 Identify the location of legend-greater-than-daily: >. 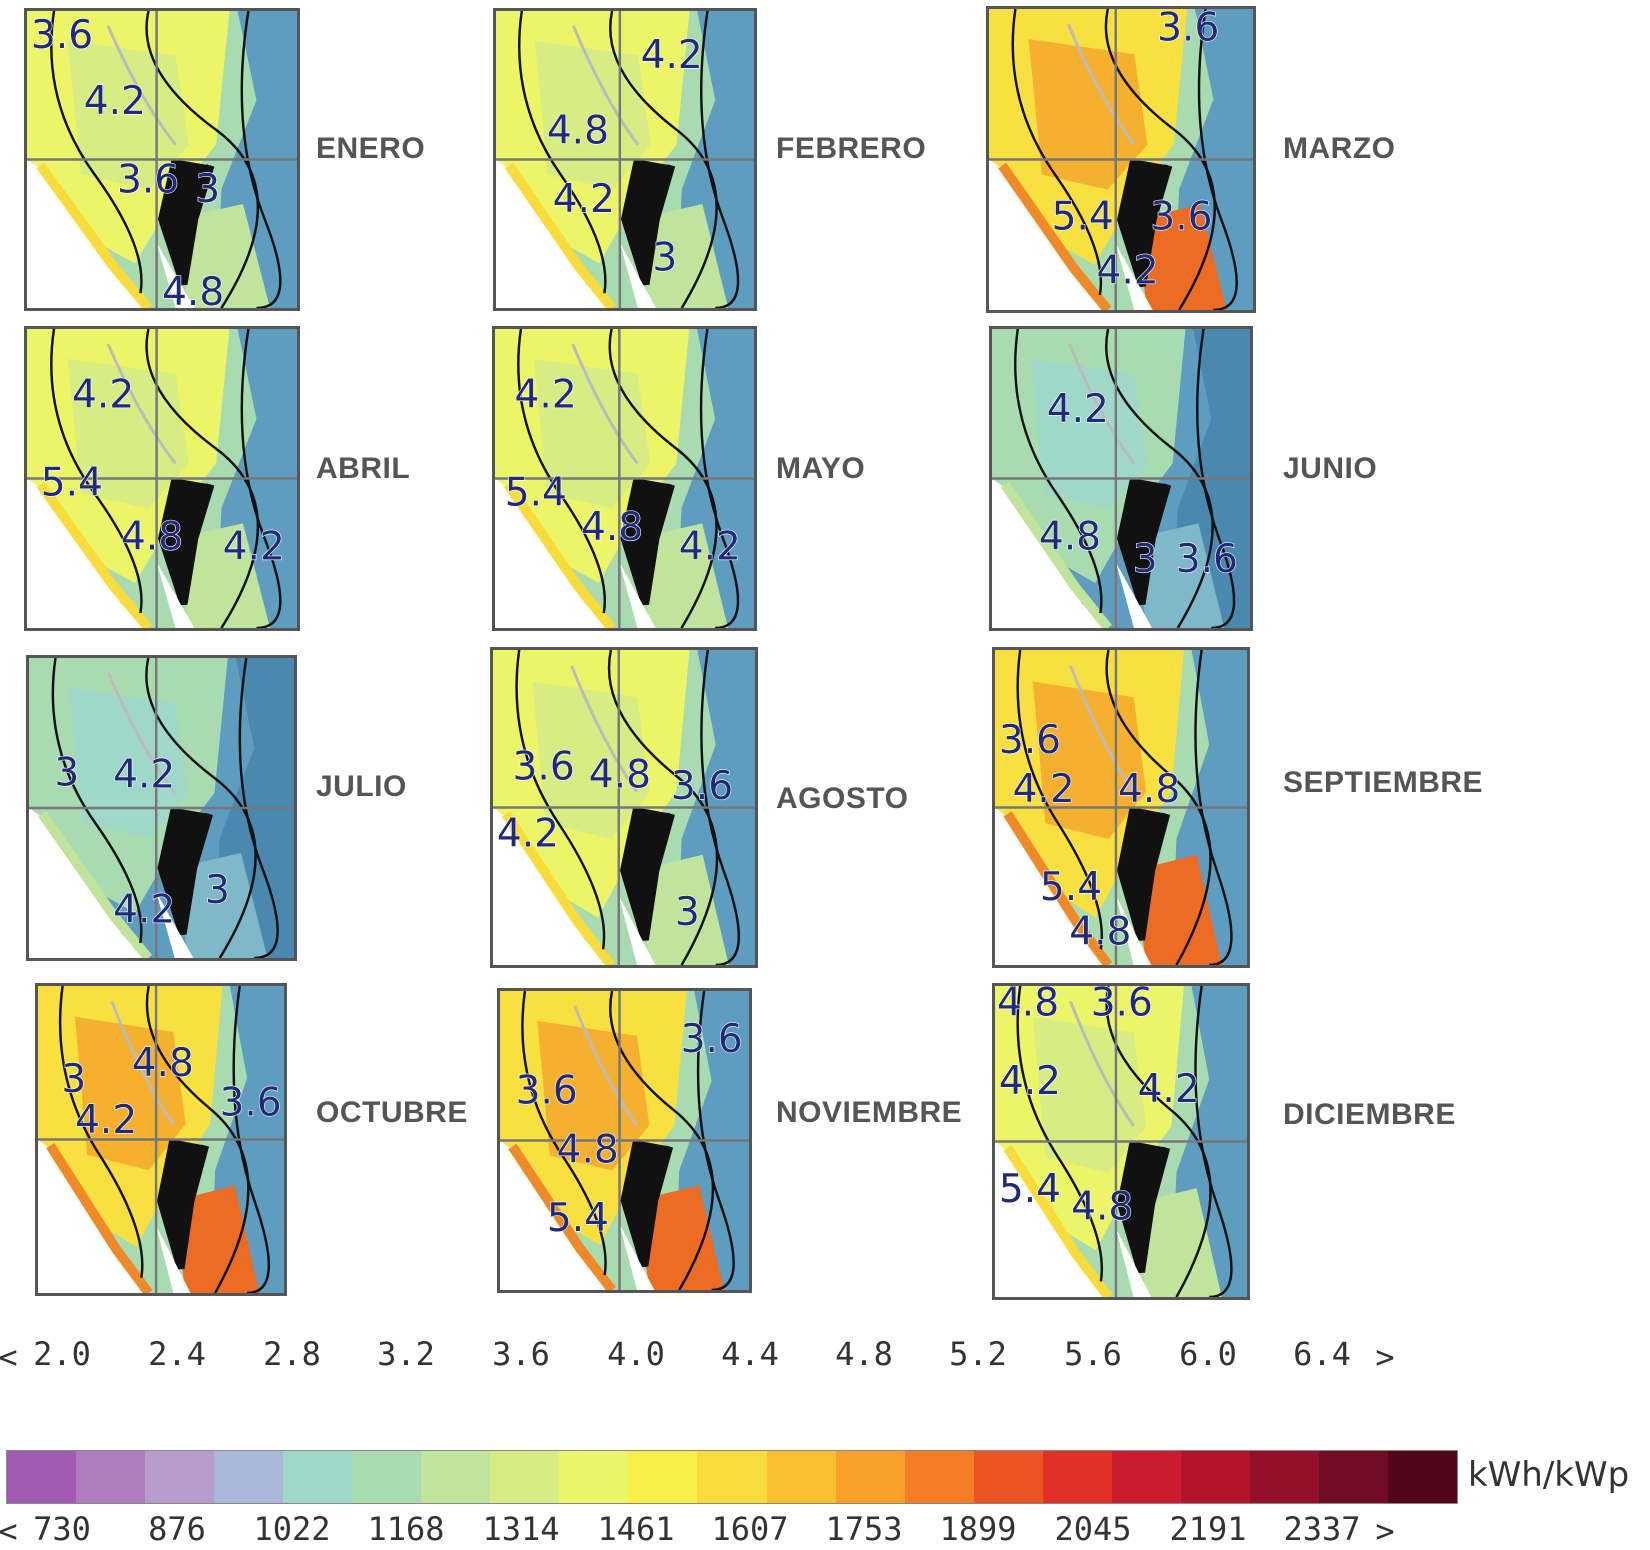
(1385, 1357).